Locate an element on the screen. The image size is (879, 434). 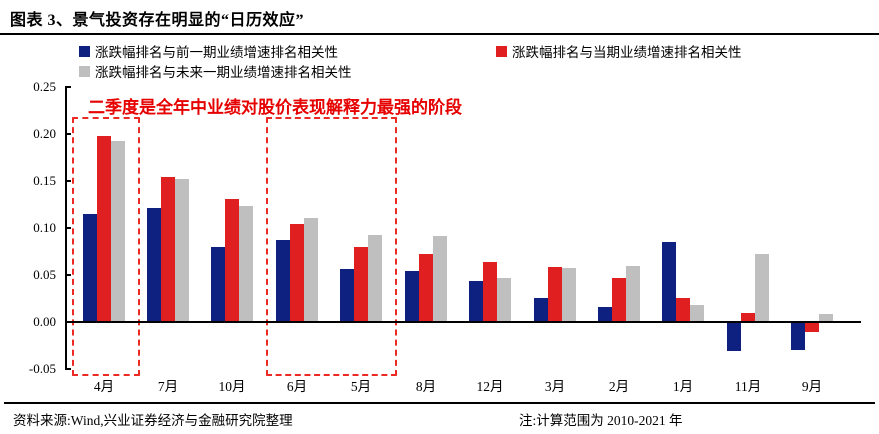
bar-3月-series3 is located at coordinates (569, 295).